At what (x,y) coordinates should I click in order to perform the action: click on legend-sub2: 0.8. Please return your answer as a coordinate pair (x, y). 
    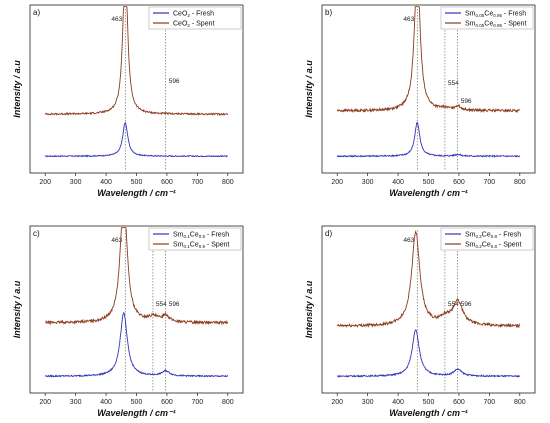
    Looking at the image, I should click on (494, 246).